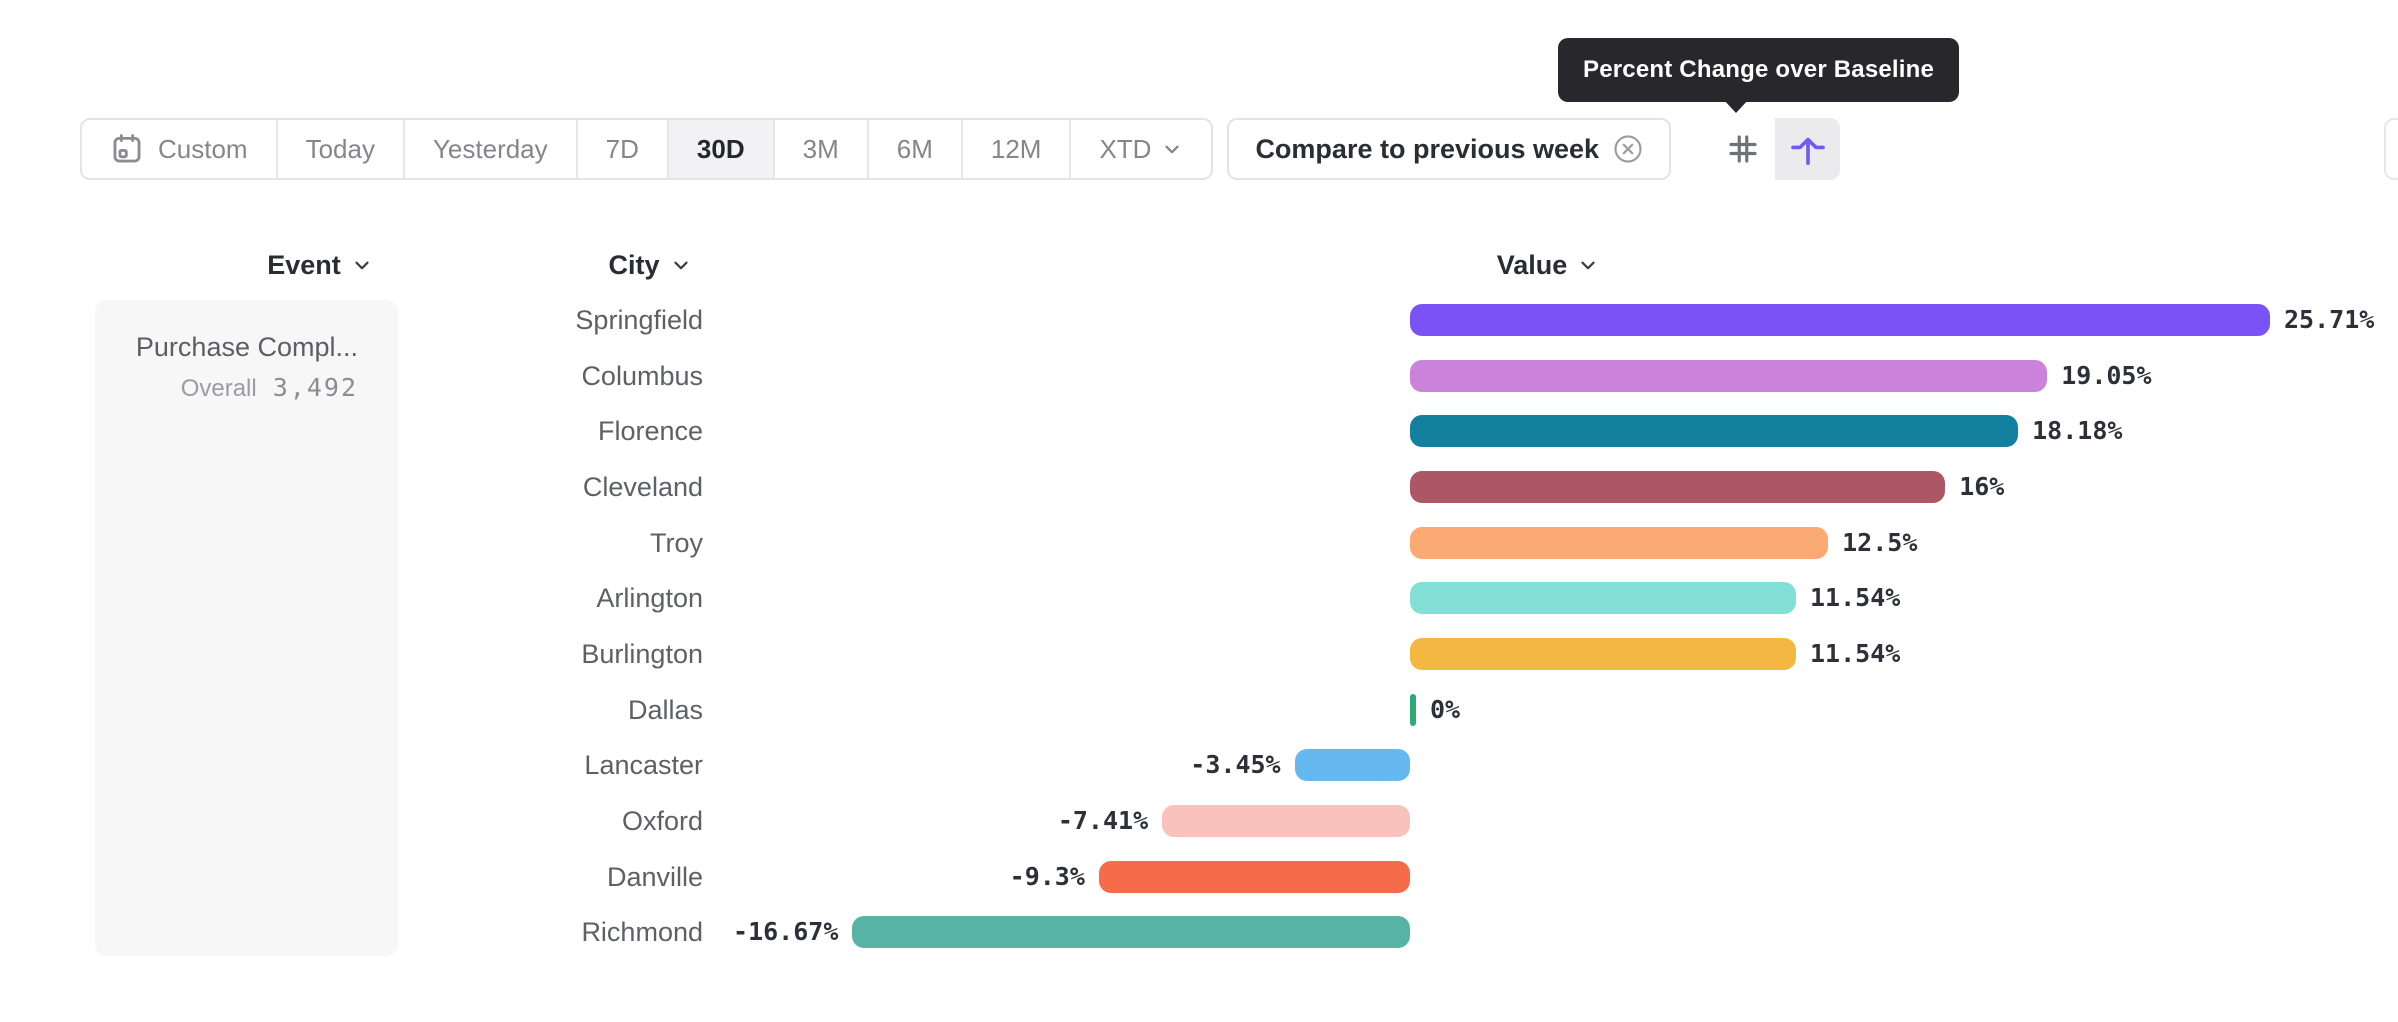 The height and width of the screenshot is (1022, 2398). Describe the element at coordinates (654, 876) in the screenshot. I see `city-label-danville: Danville` at that location.